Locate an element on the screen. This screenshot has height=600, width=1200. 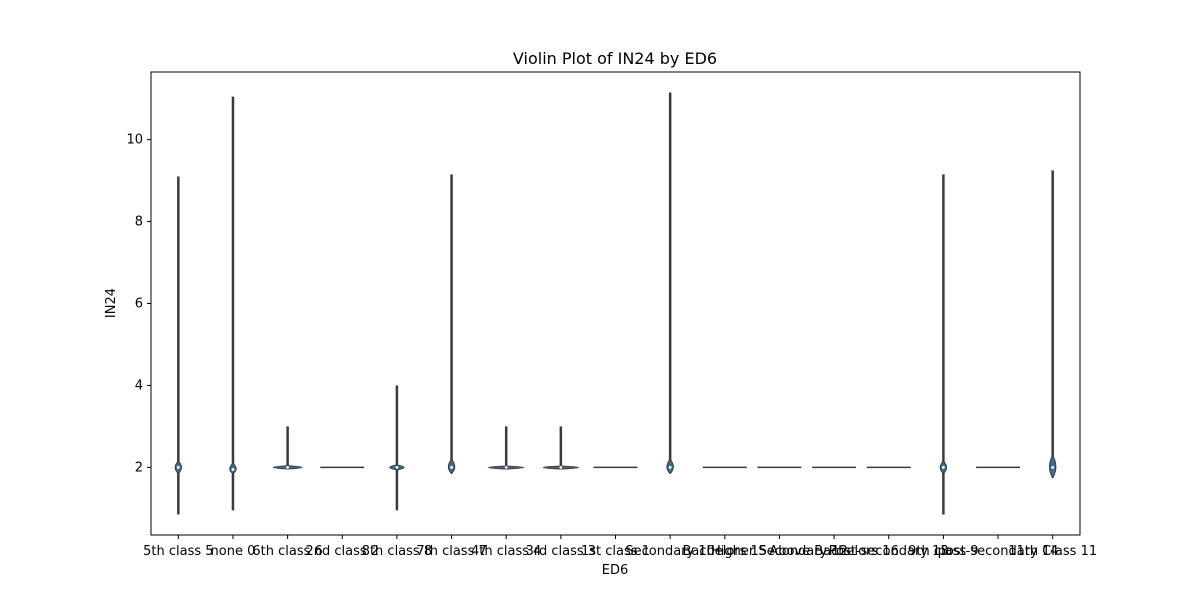
x-tick-label: none 0 is located at coordinates (233, 551).